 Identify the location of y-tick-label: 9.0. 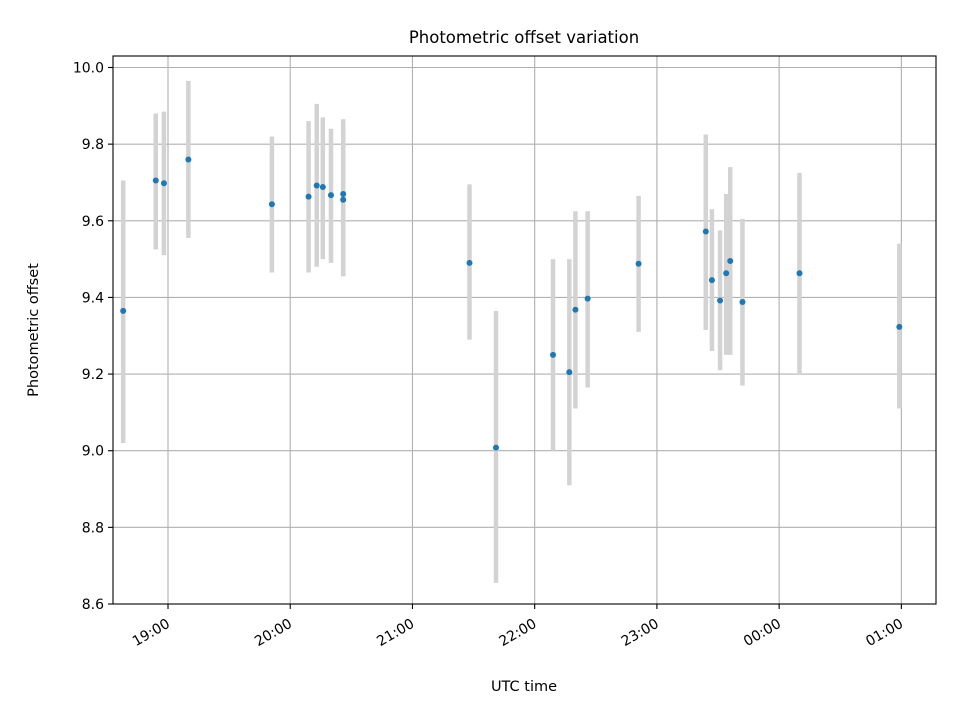
(93, 452).